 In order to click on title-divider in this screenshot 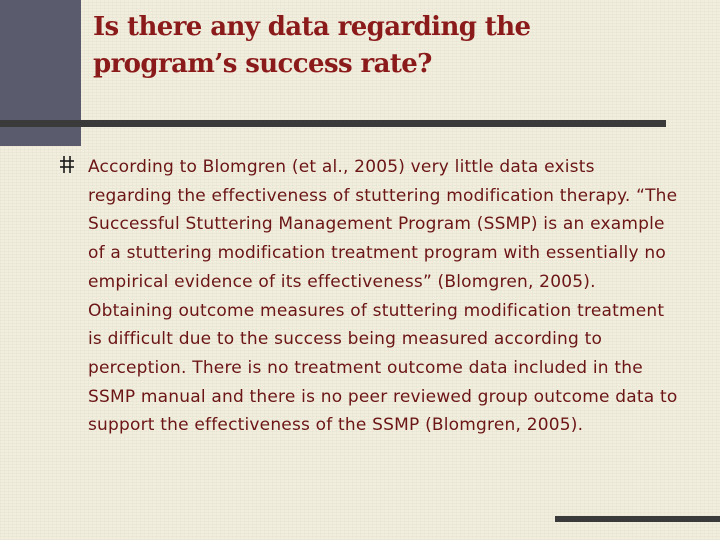, I will do `click(333, 123)`.